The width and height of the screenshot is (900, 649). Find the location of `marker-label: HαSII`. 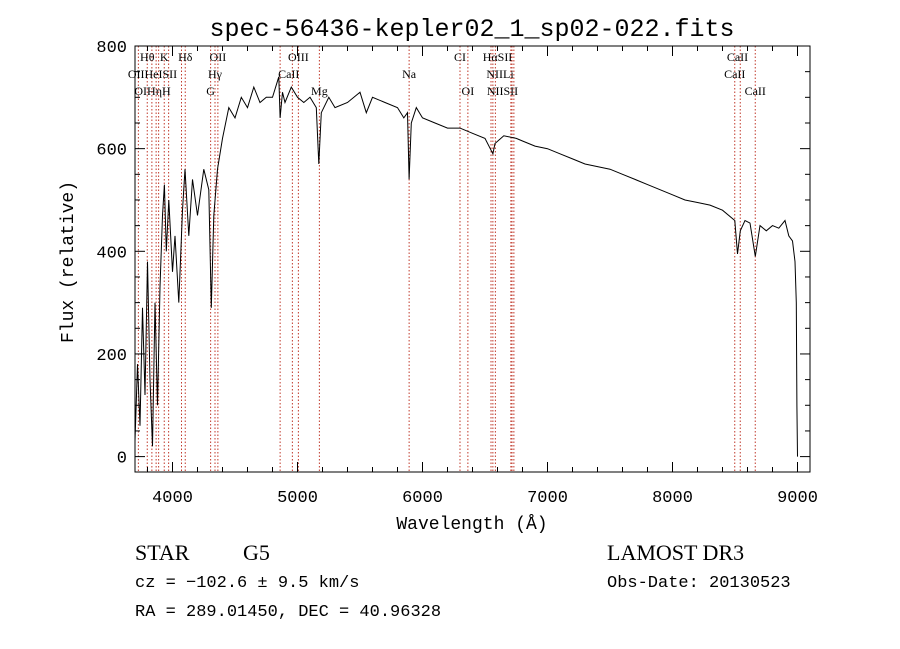

marker-label: HαSII is located at coordinates (498, 57).